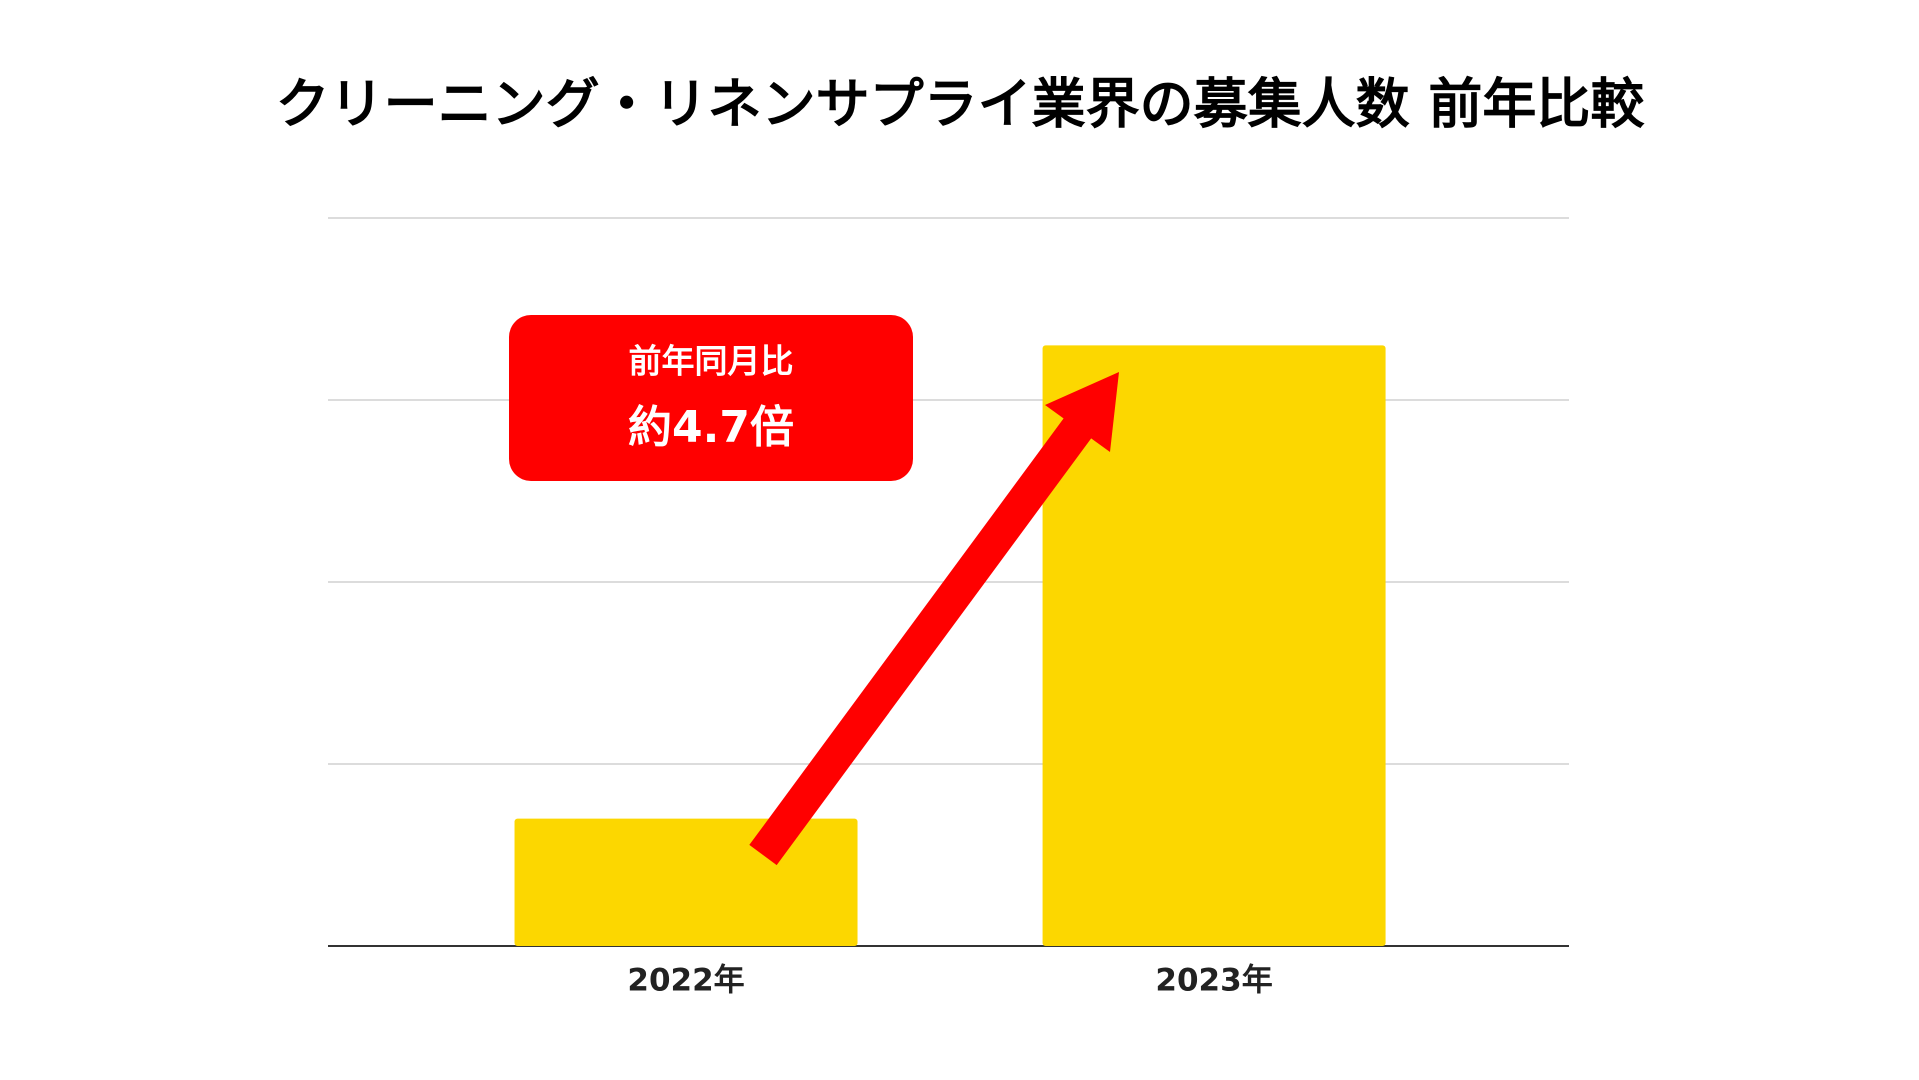 The image size is (1919, 1080). I want to click on callout: 前年同月比 約4.7倍, so click(711, 398).